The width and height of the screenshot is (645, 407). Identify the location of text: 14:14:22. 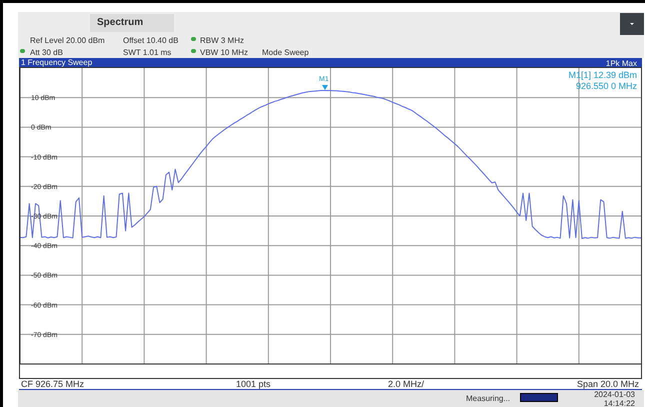
(619, 402).